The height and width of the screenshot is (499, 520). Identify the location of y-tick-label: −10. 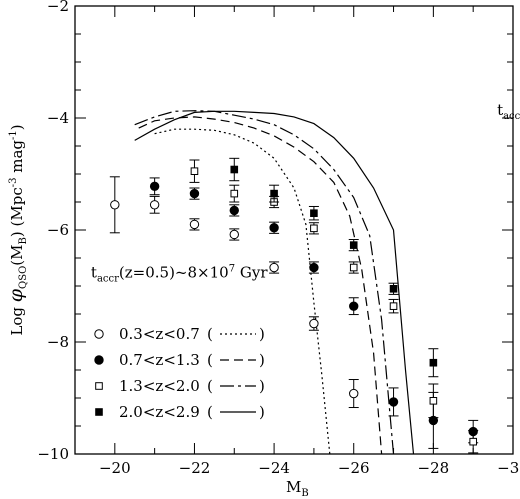
(53, 454).